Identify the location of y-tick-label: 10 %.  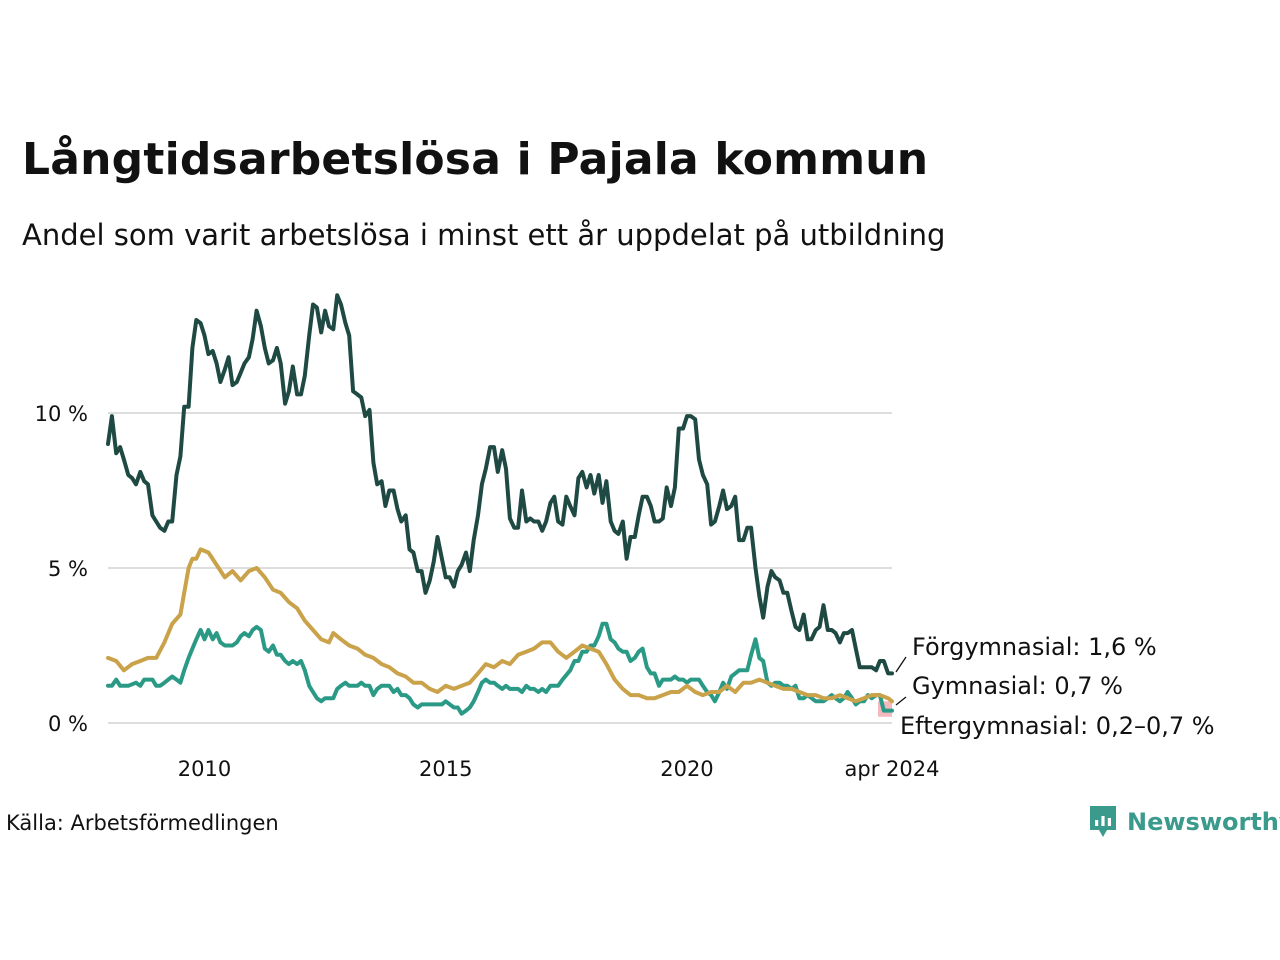
(61, 414).